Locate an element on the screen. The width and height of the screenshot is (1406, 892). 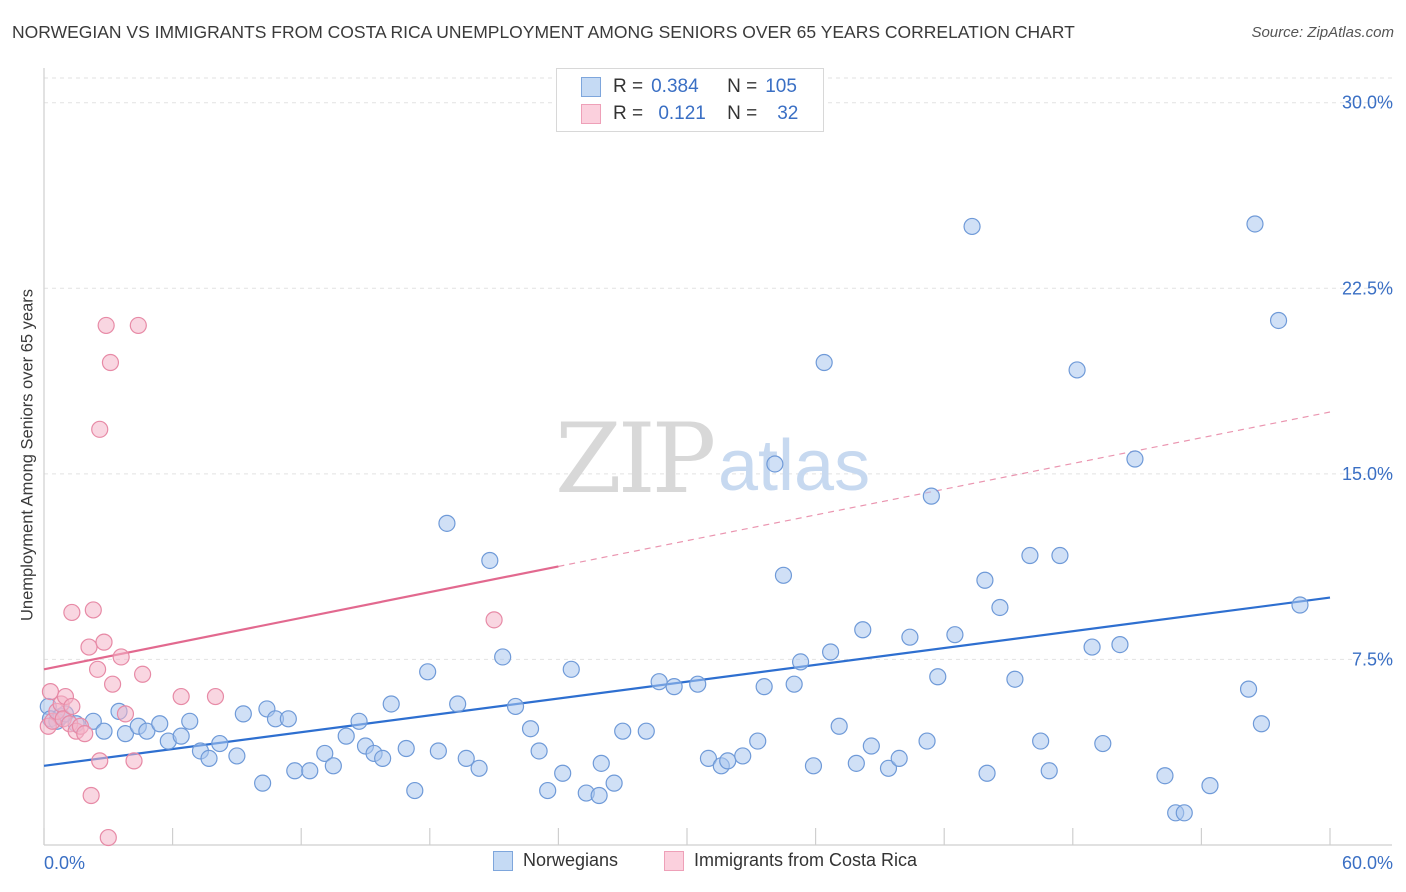
x-tick-label: 0.0% is located at coordinates (64, 863).